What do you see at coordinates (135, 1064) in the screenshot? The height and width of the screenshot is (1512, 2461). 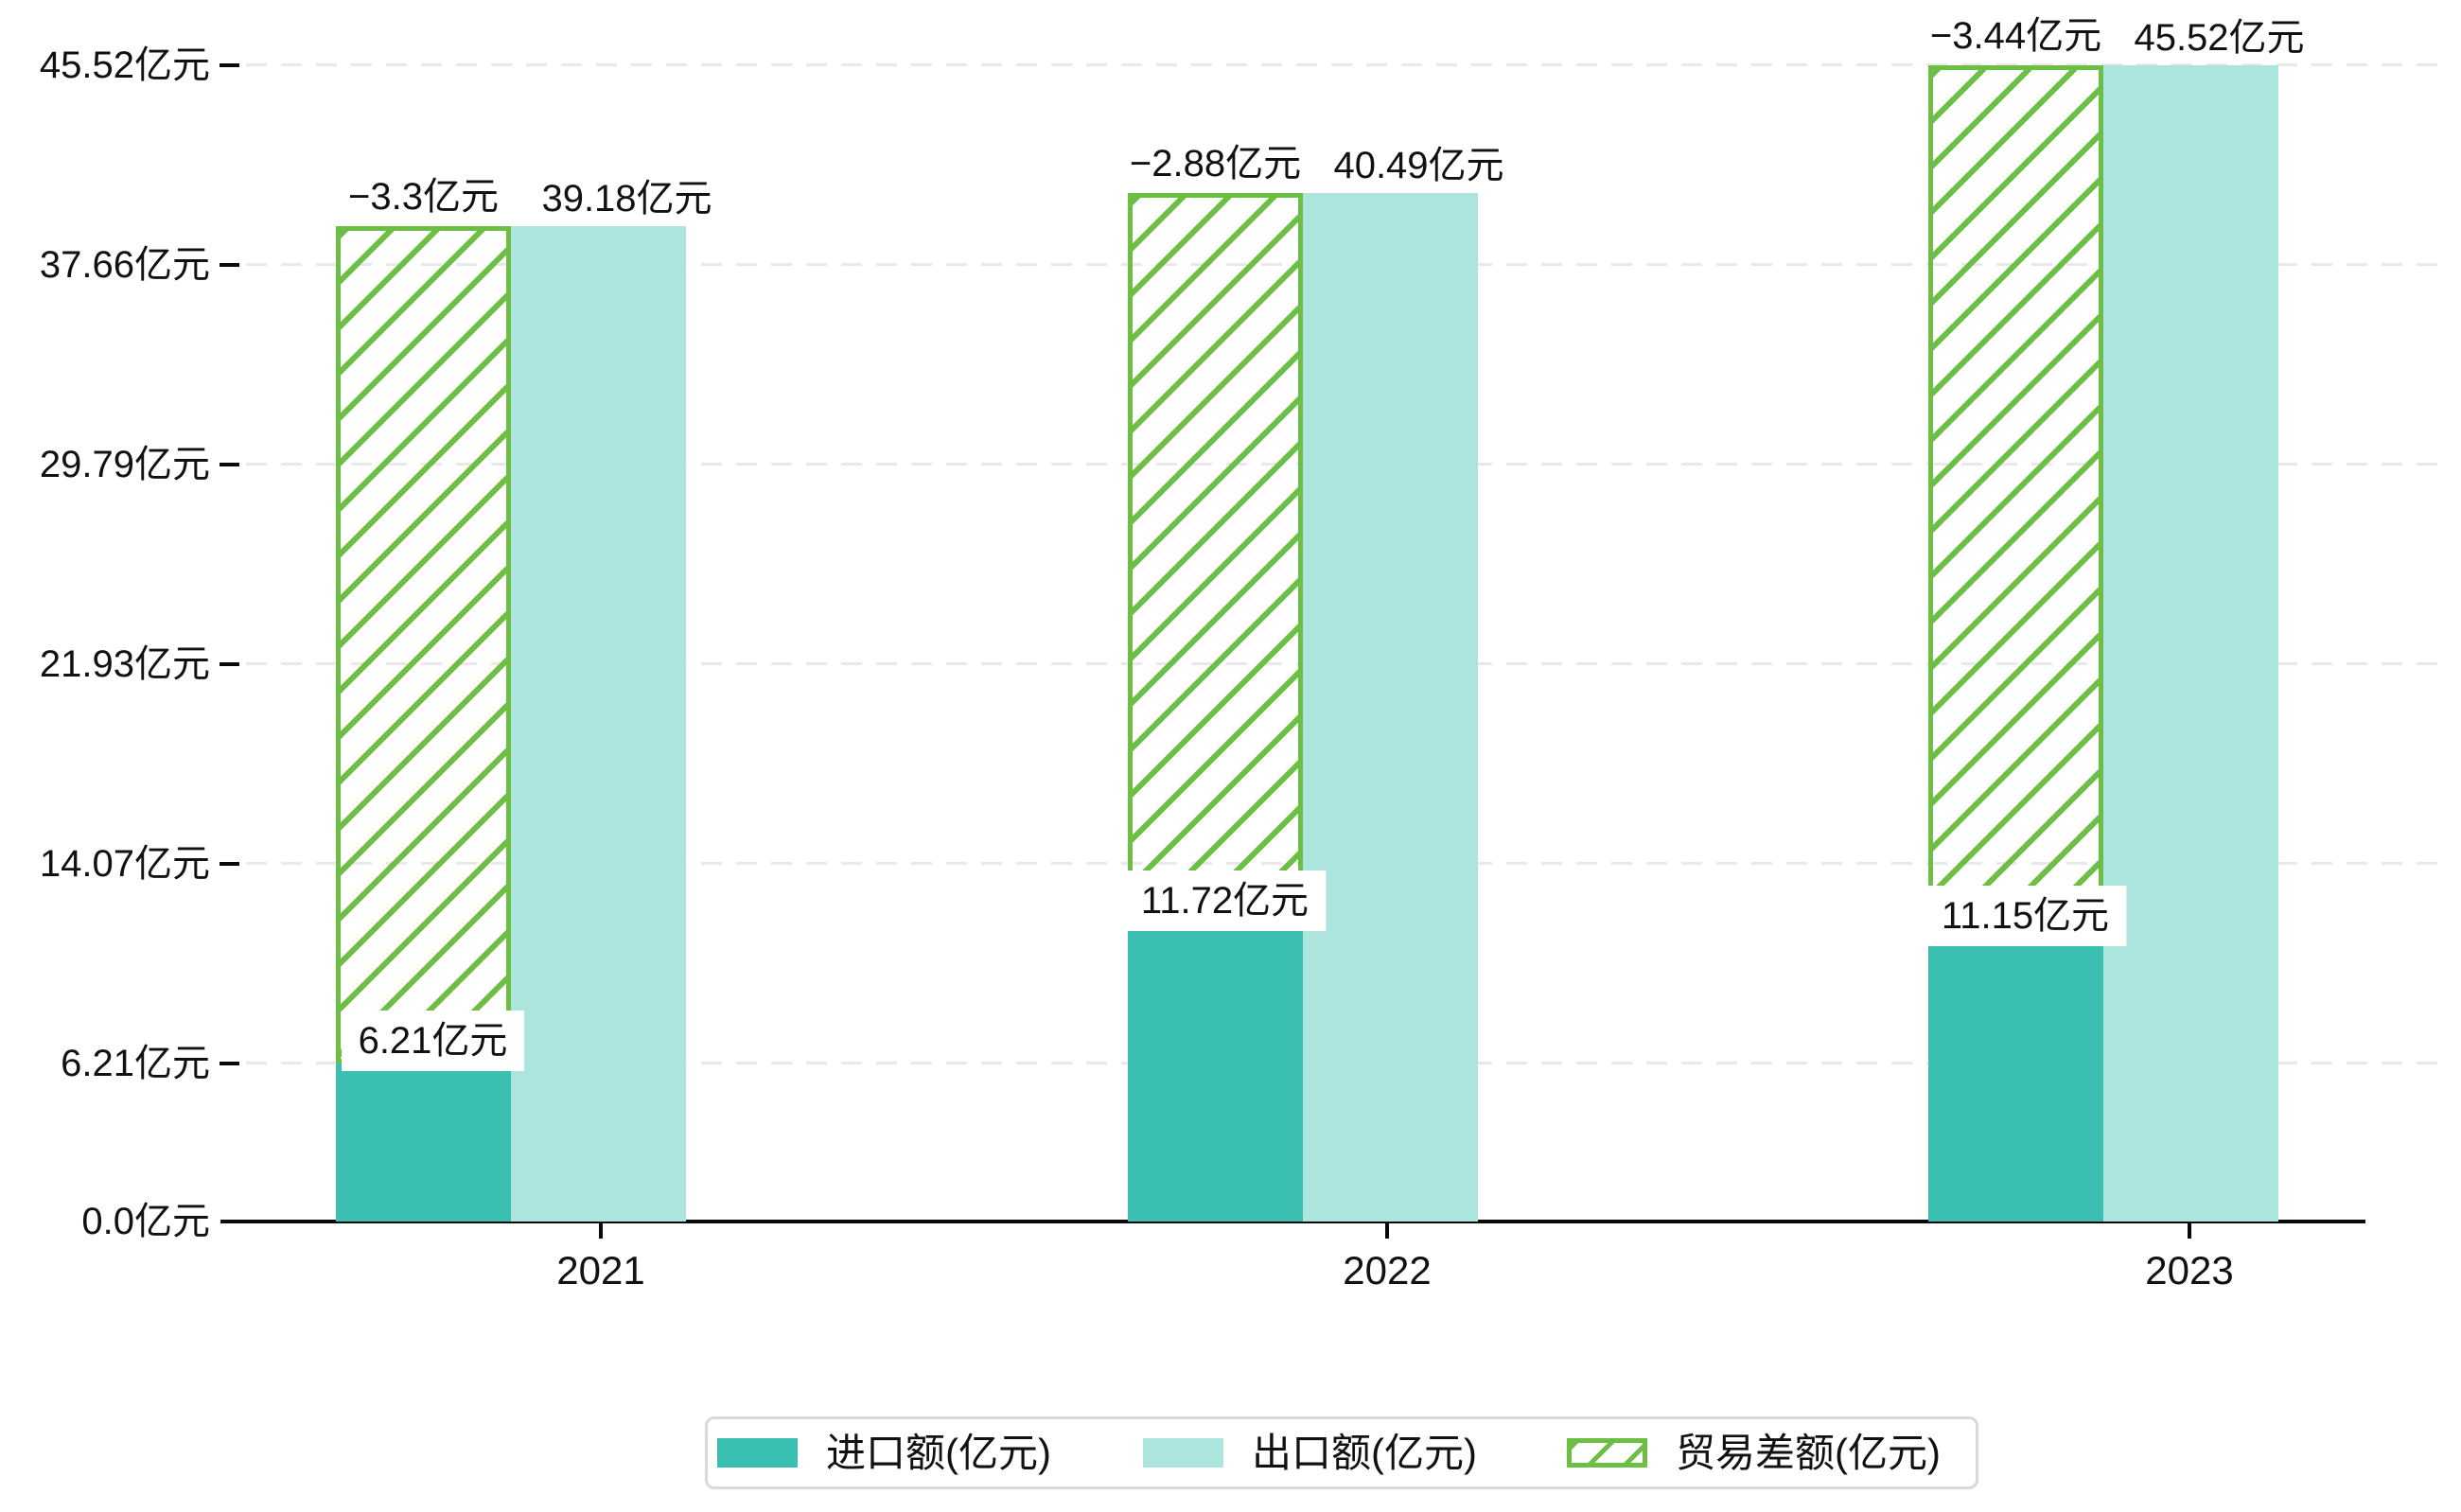 I see `y-axis-tick-label: 6.21亿元` at bounding box center [135, 1064].